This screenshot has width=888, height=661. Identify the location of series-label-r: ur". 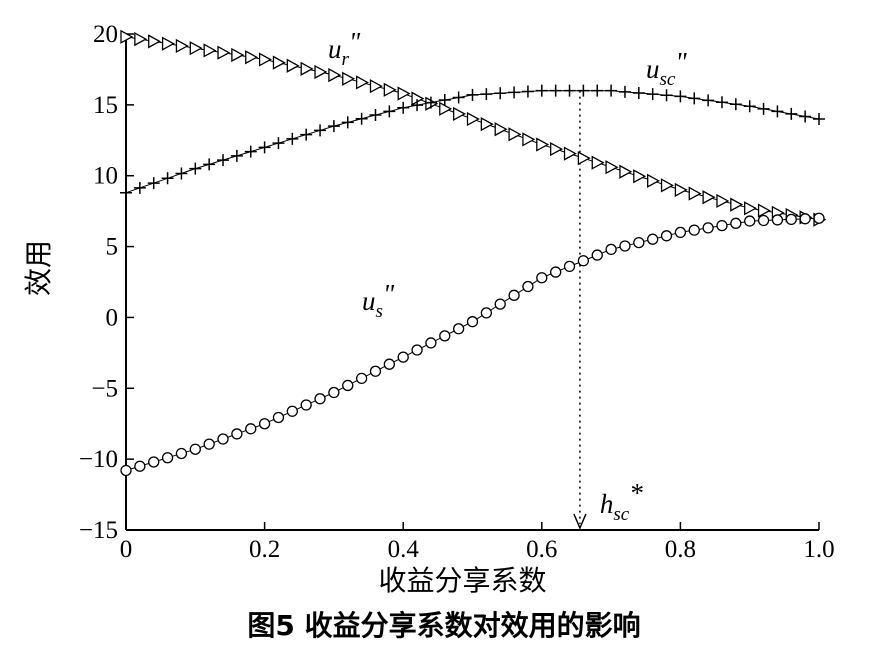
(344, 48).